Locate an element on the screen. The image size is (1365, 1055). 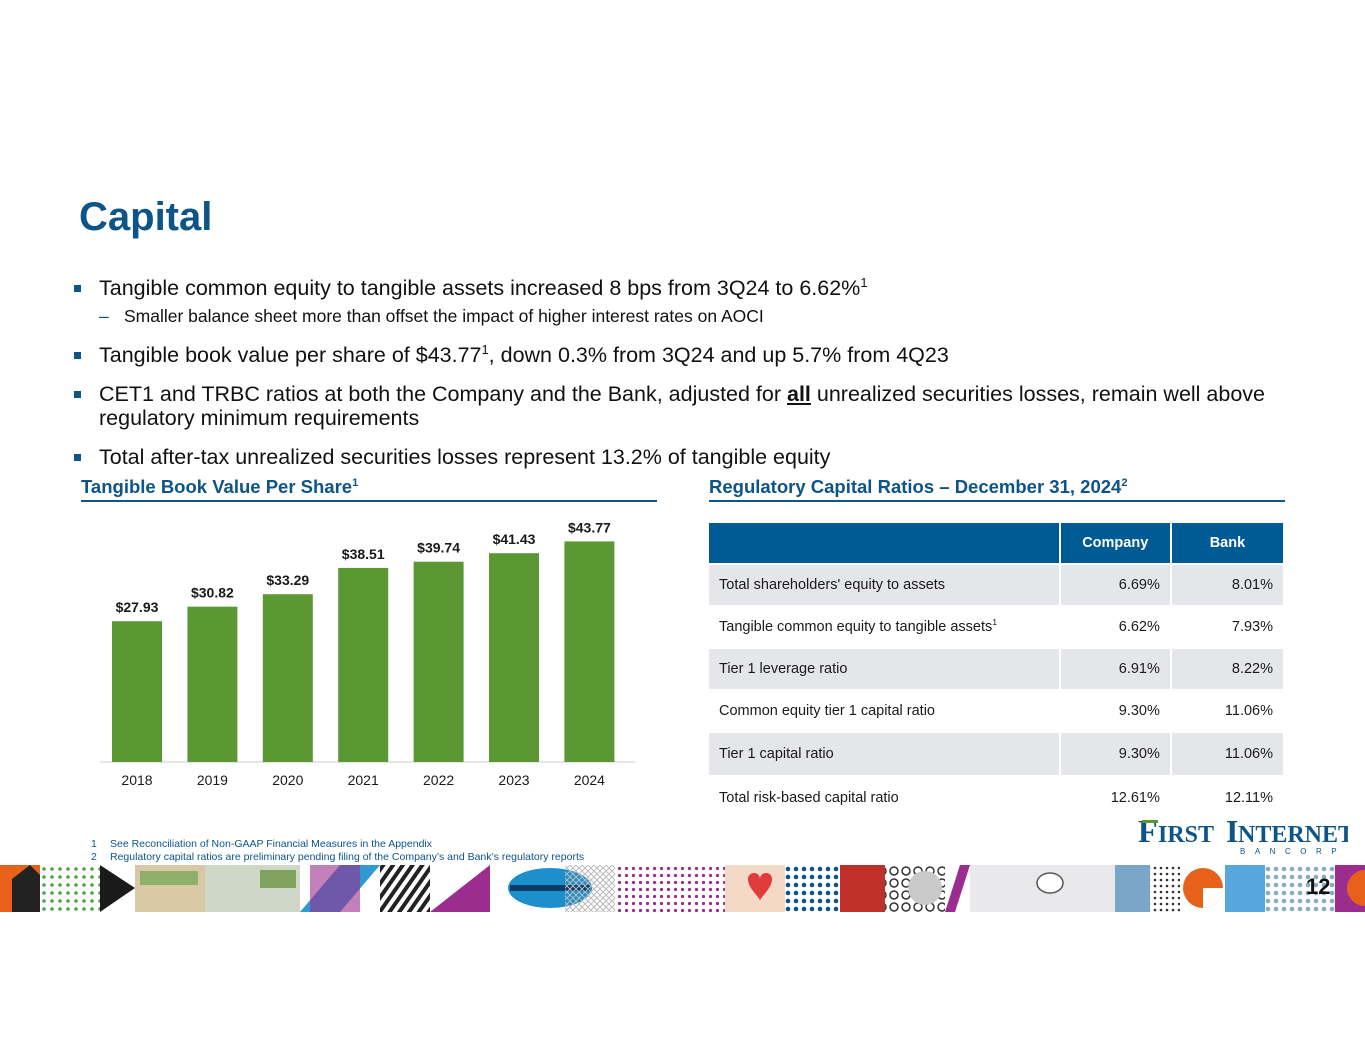
bar-2019 is located at coordinates (212, 684).